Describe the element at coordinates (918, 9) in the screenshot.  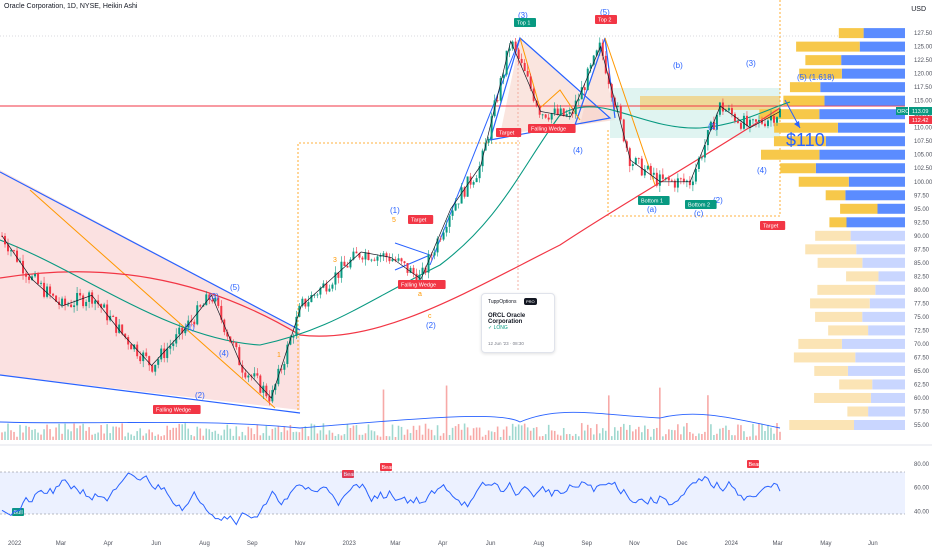
I see `currency-label: USD` at that location.